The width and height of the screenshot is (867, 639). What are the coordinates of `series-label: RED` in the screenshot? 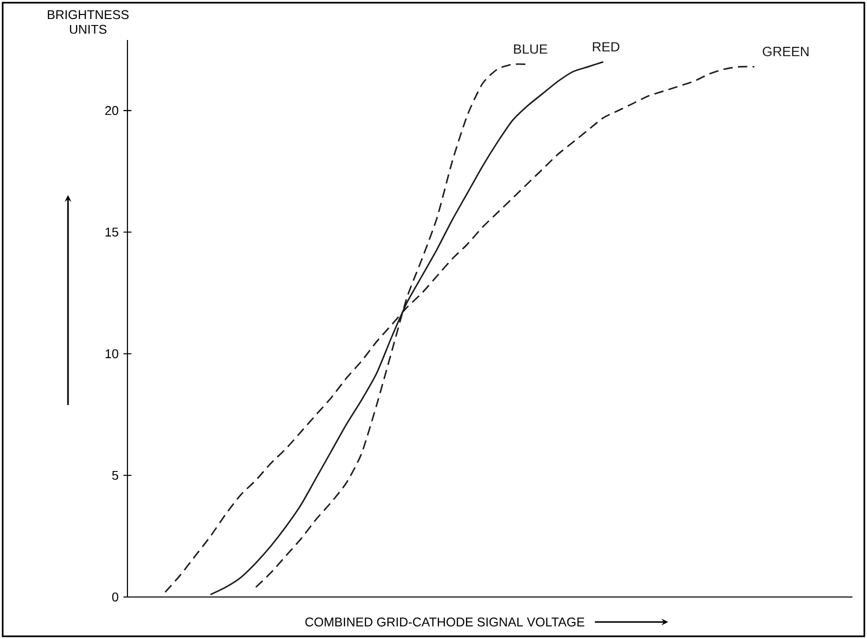 It's located at (606, 47).